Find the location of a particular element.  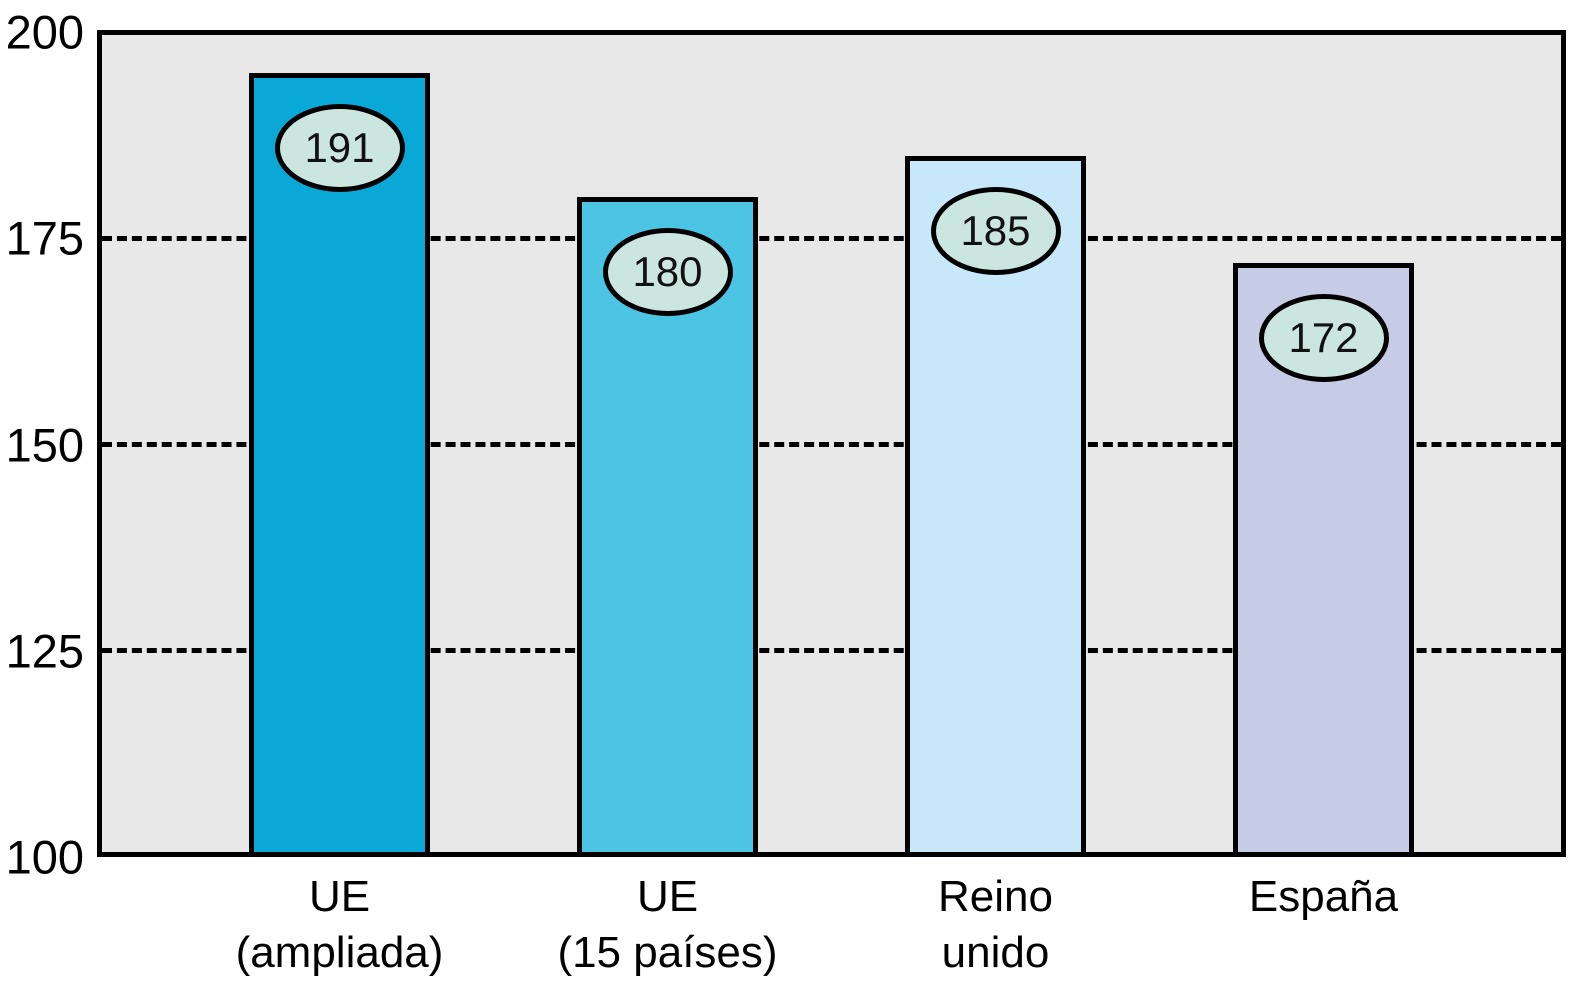

category-label-2-line-0: Reino is located at coordinates (995, 896).